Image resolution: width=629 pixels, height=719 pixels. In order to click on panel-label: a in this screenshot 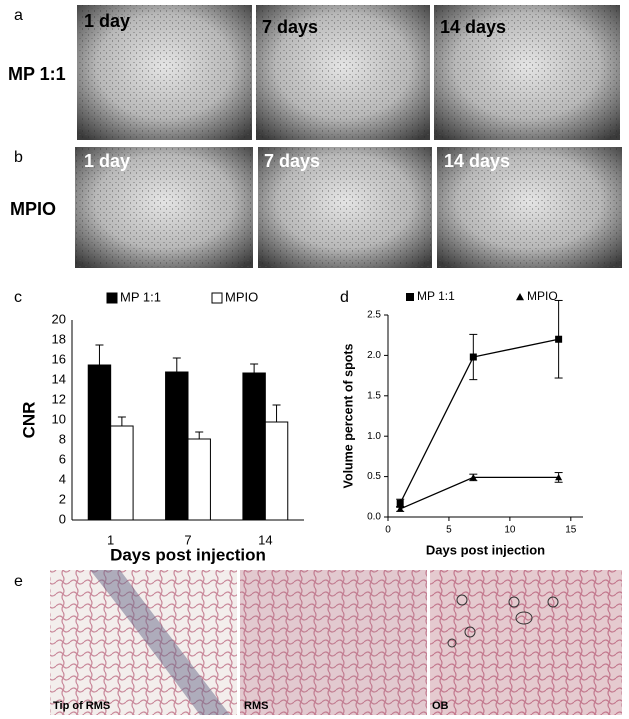, I will do `click(18, 15)`.